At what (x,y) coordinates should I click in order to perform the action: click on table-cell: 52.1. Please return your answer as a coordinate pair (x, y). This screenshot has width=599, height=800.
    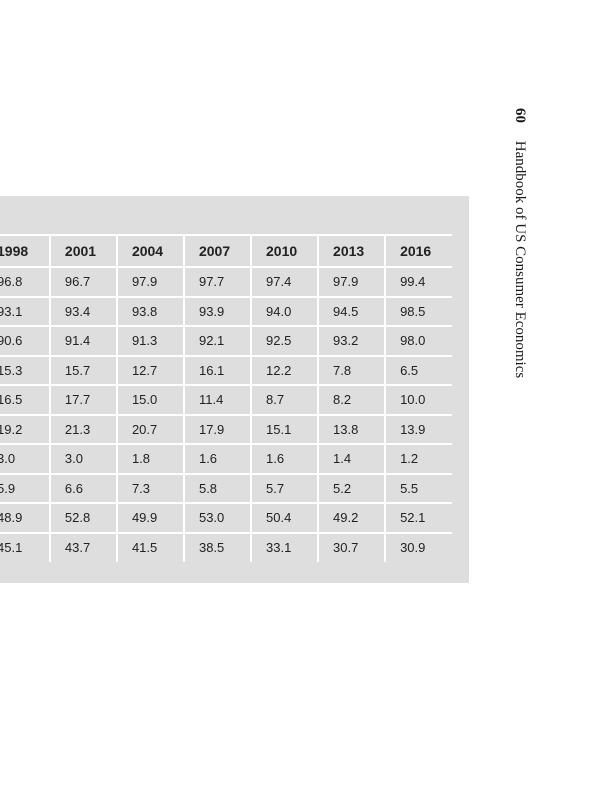
    Looking at the image, I should click on (418, 518).